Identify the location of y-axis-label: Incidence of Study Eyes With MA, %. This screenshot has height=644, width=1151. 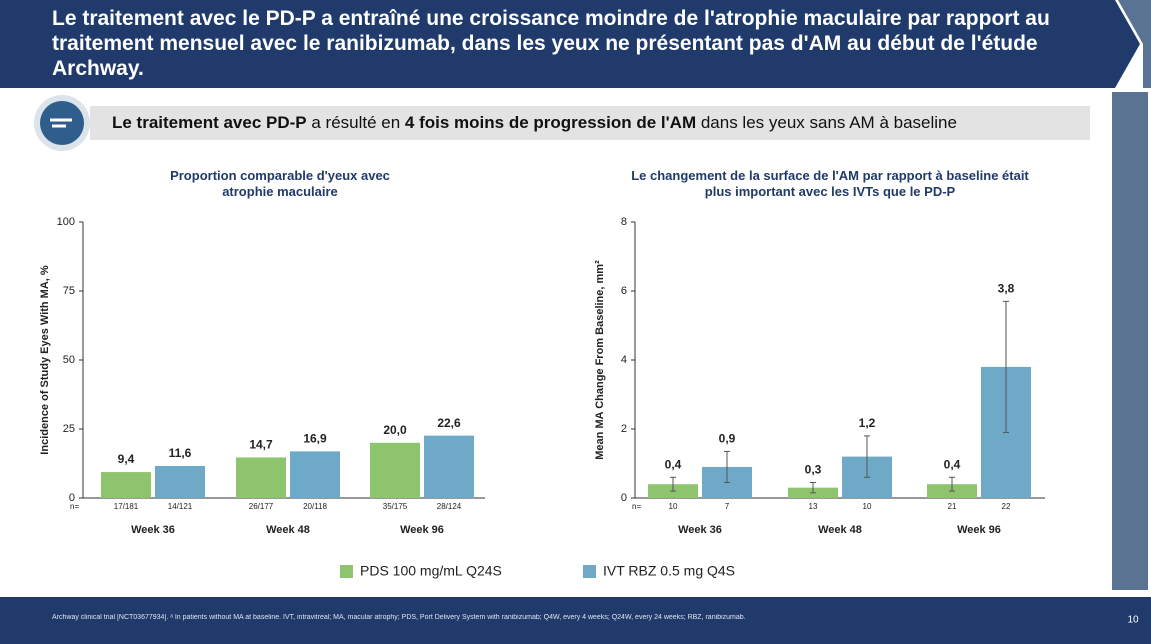
(45, 360).